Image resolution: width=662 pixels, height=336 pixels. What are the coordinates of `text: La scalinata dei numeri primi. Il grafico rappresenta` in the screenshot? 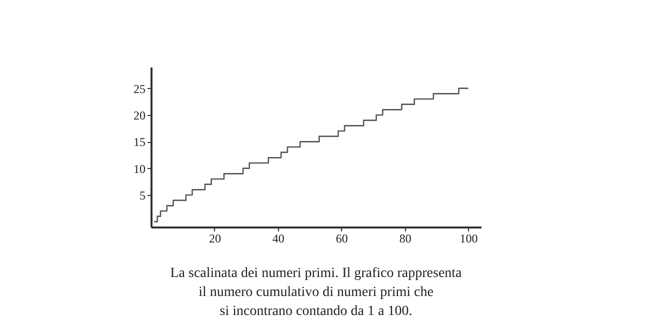 It's located at (316, 273).